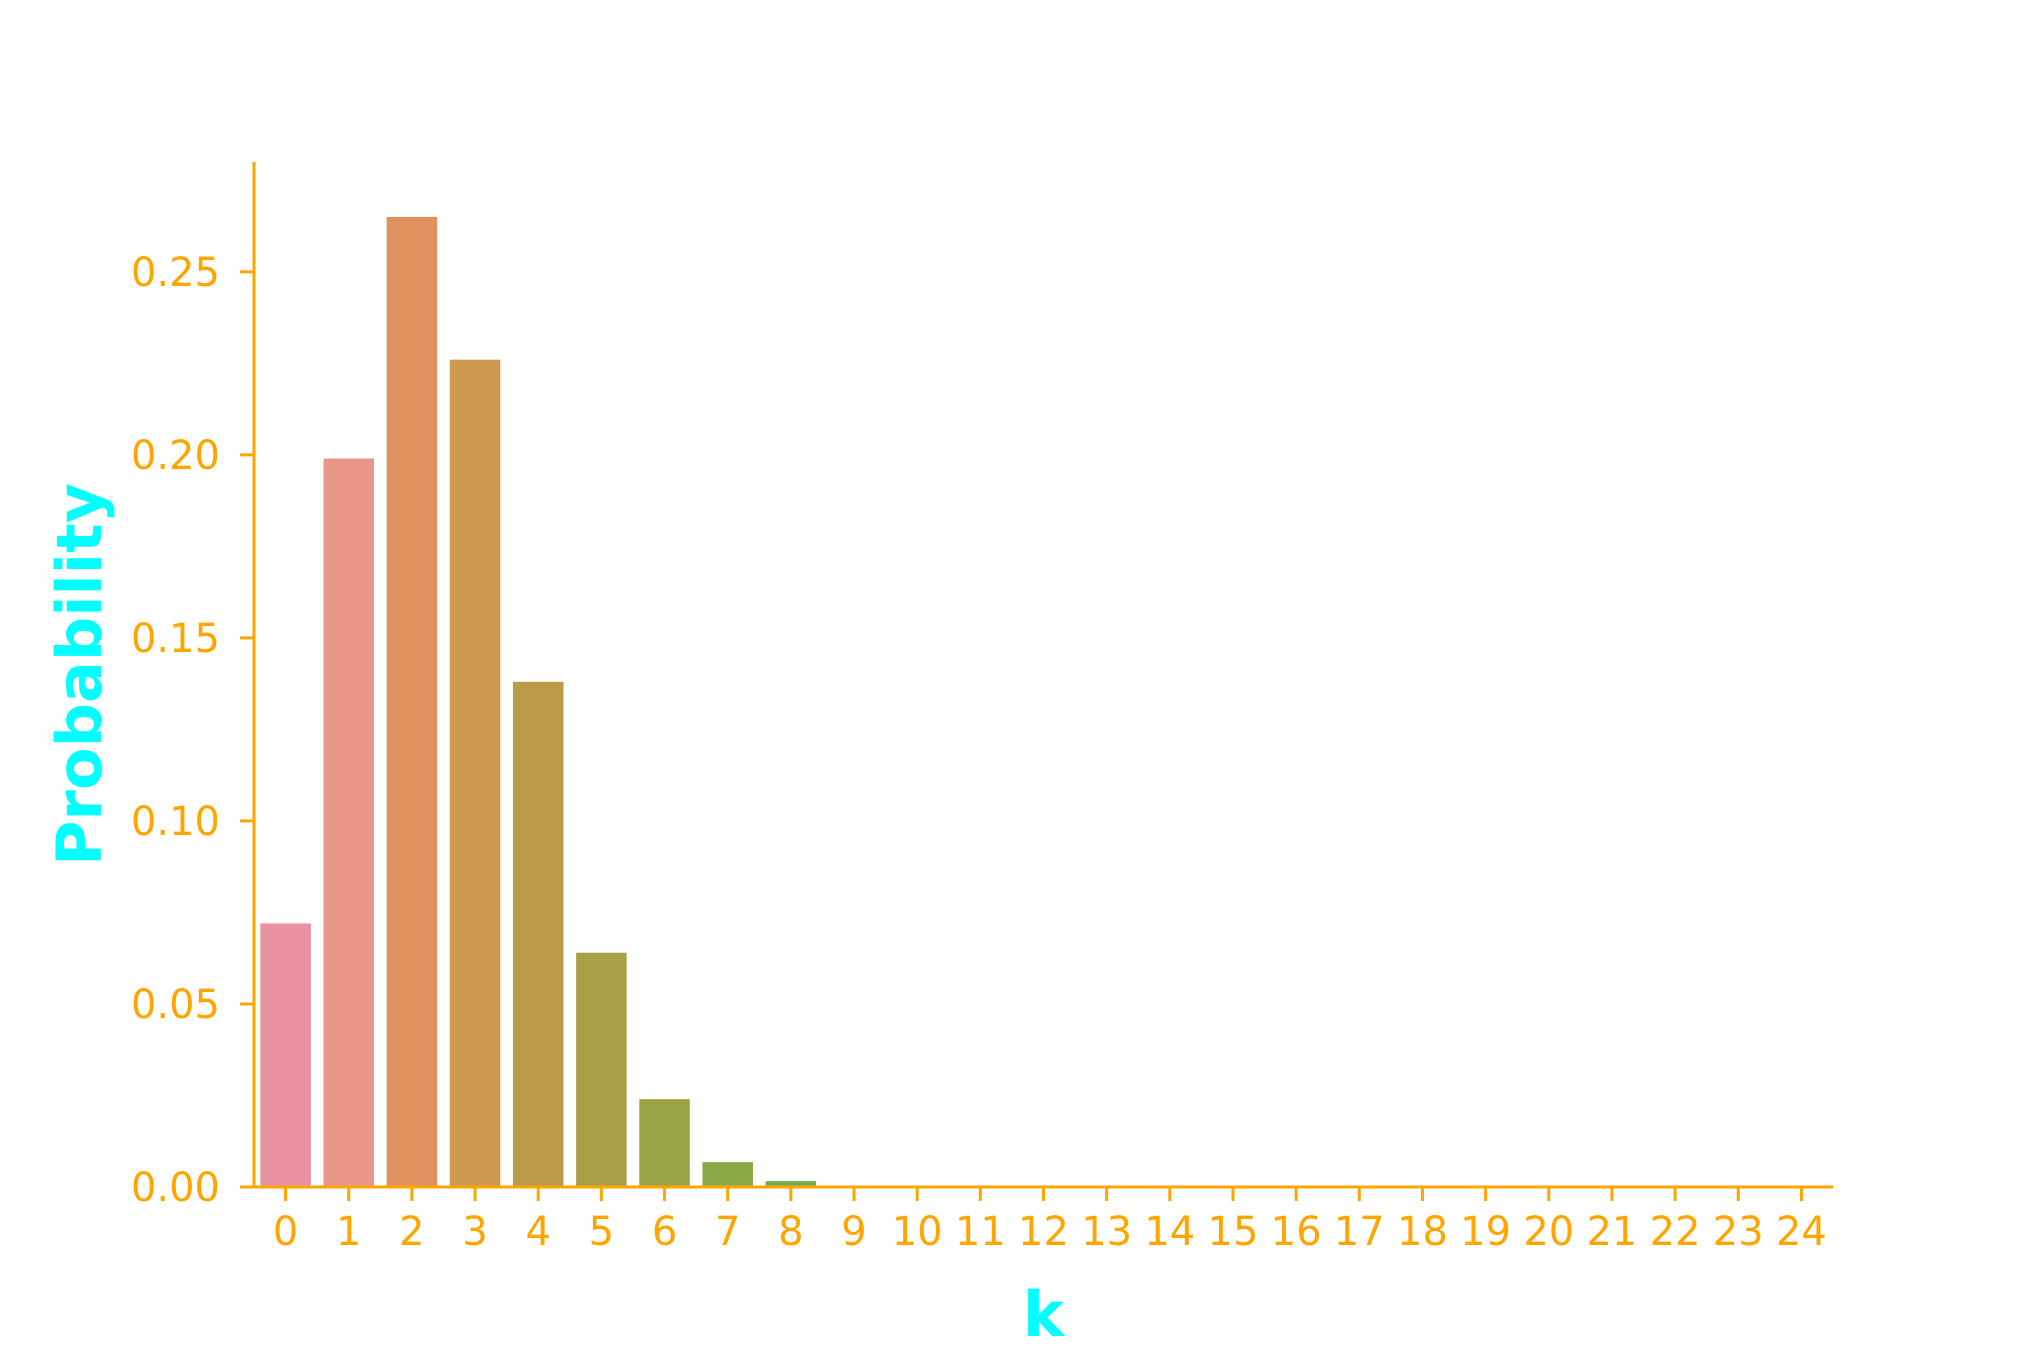 The width and height of the screenshot is (2025, 1355). What do you see at coordinates (1675, 1232) in the screenshot?
I see `x-tick-label: 22` at bounding box center [1675, 1232].